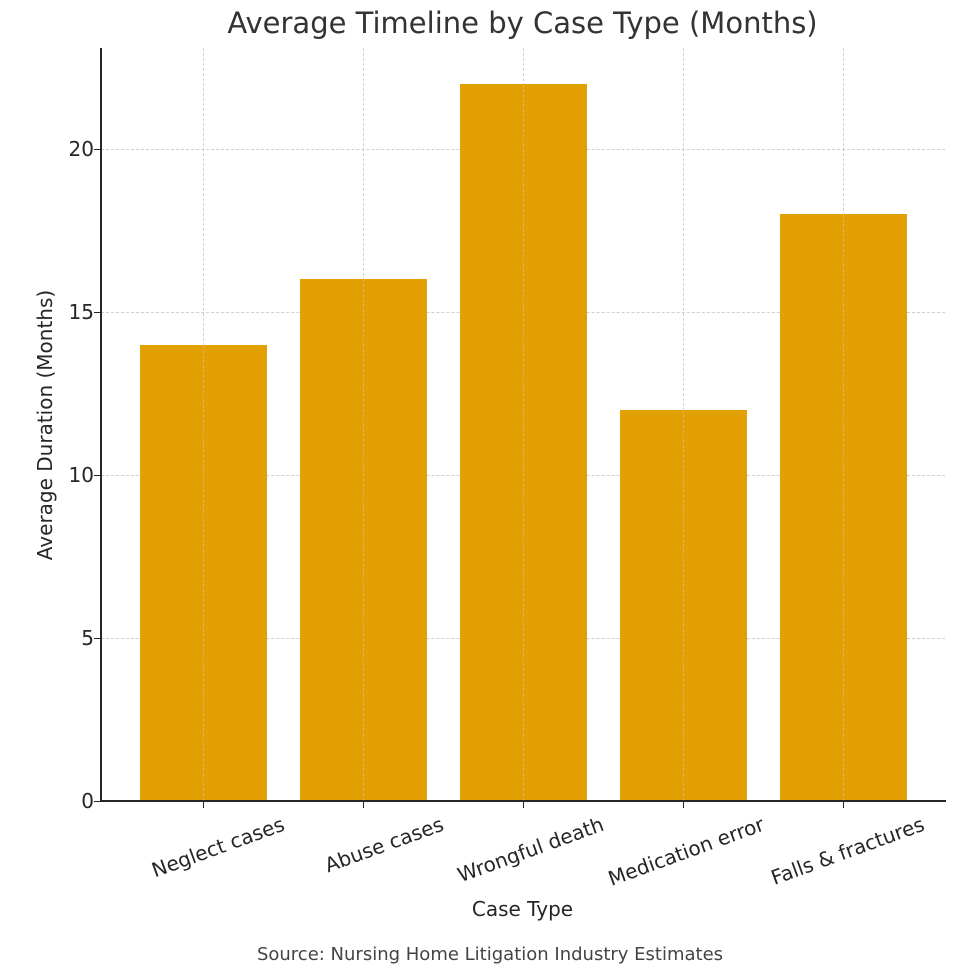 This screenshot has width=980, height=980. I want to click on x-tick-label: Neglect cases, so click(218, 847).